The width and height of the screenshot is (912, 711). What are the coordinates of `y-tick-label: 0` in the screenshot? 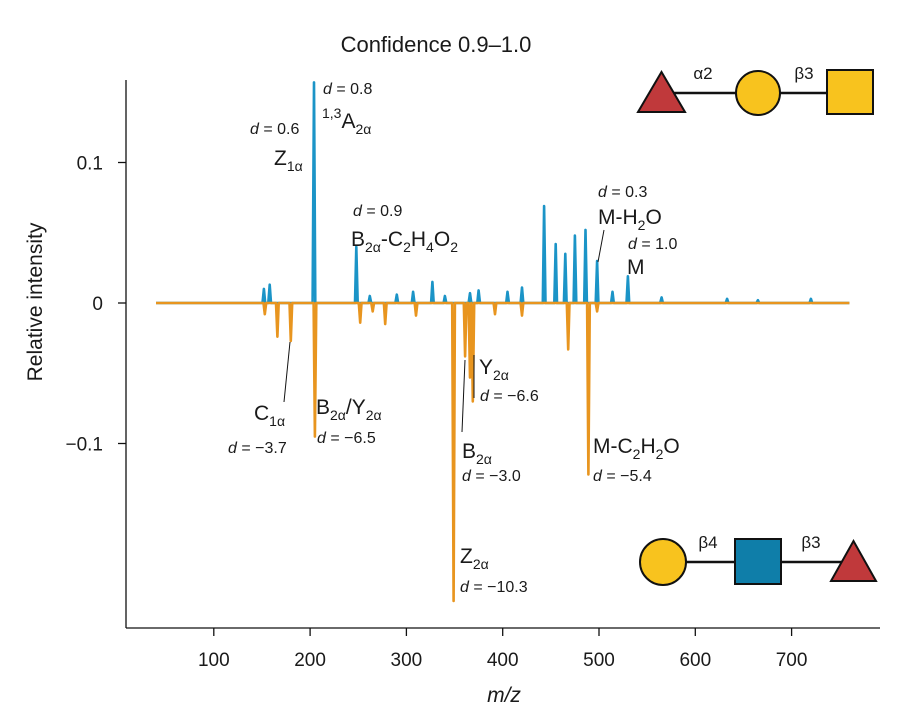 It's located at (97, 304).